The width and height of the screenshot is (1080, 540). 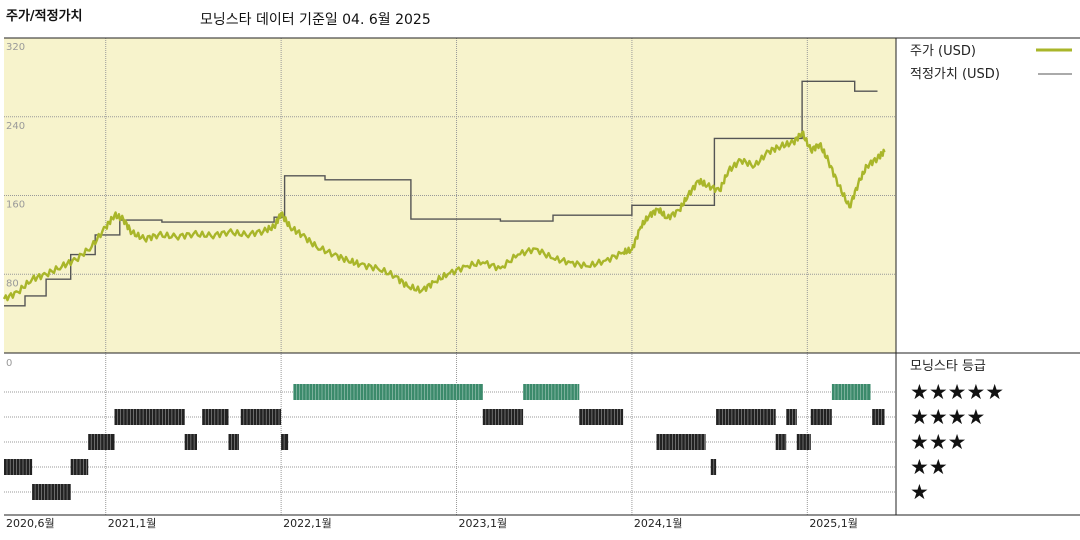 What do you see at coordinates (948, 366) in the screenshot?
I see `ratings-title: 모닝스타 등급` at bounding box center [948, 366].